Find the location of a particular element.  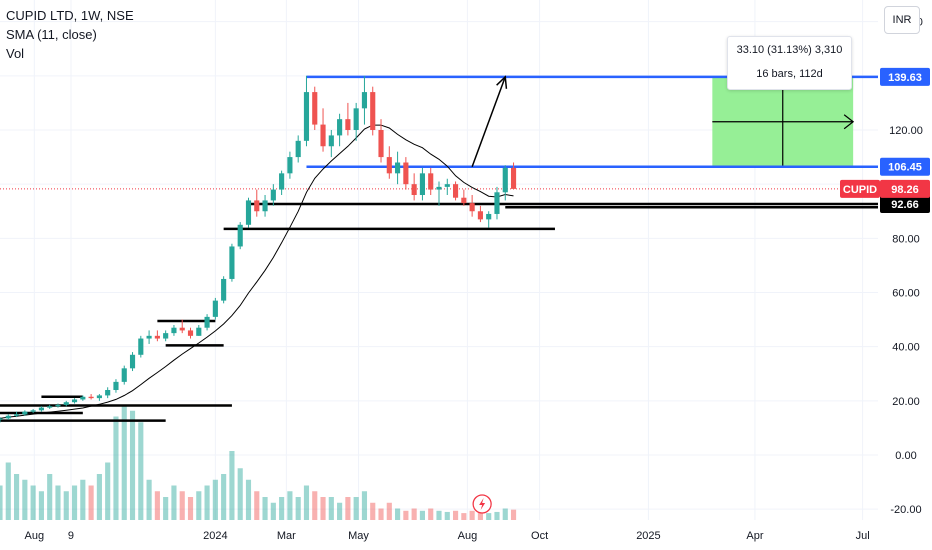

symbol-tag is located at coordinates (860, 188).